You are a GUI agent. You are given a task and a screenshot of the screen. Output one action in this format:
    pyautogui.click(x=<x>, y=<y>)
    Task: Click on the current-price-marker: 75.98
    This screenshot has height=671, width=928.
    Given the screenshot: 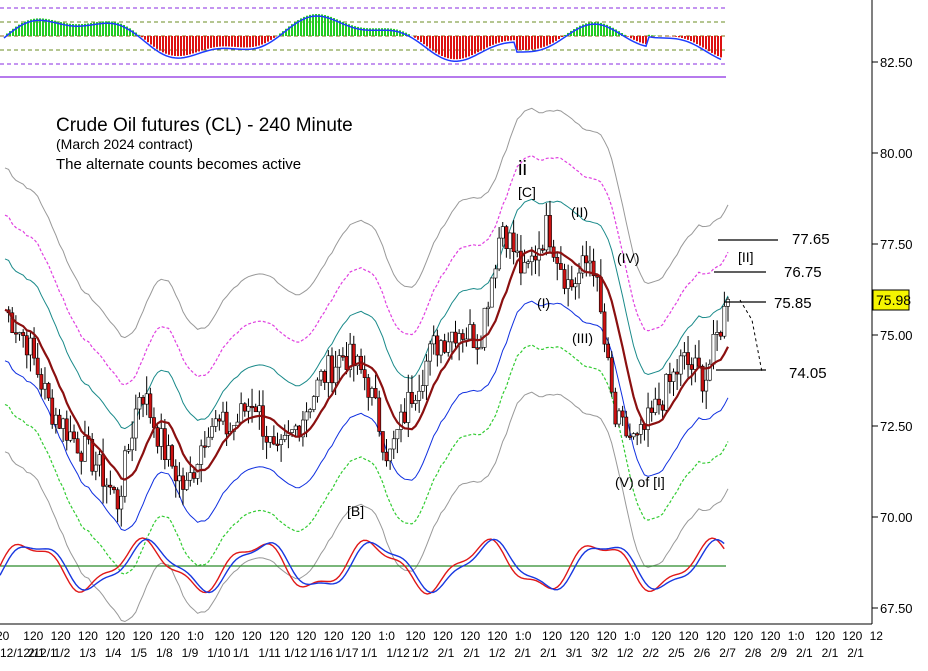 What is the action you would take?
    pyautogui.click(x=891, y=300)
    